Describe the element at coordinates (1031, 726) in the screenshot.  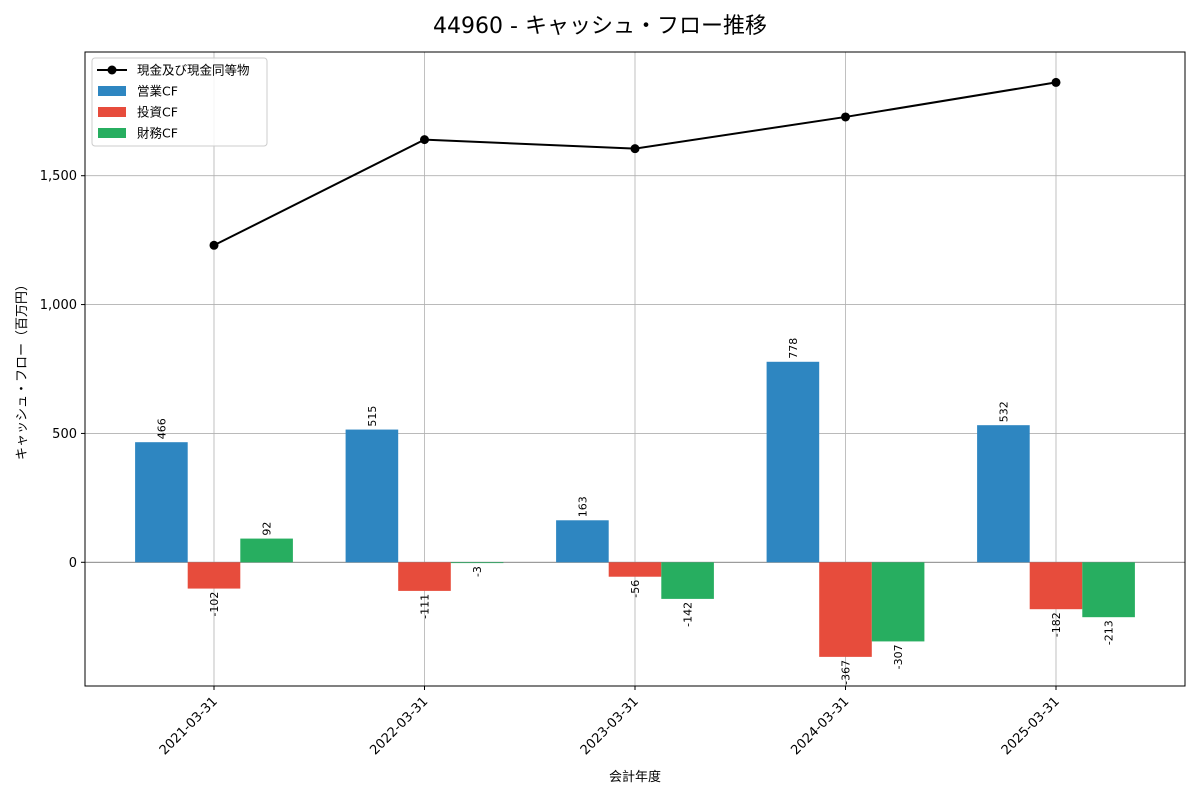
I see `x-tick-label: 2025-03-31` at that location.